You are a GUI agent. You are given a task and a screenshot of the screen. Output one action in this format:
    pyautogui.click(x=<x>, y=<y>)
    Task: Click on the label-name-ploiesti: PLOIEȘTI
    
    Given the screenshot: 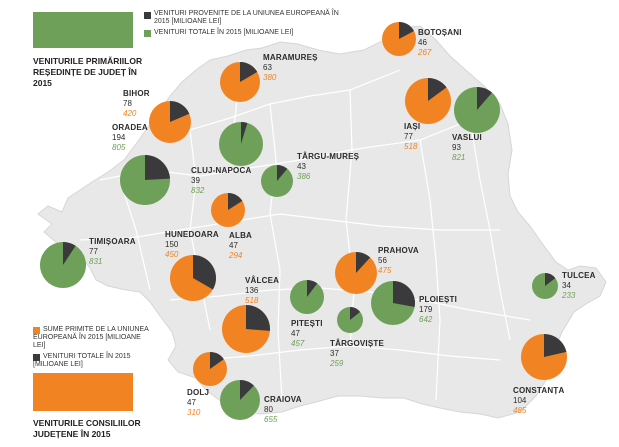 What is the action you would take?
    pyautogui.click(x=438, y=299)
    